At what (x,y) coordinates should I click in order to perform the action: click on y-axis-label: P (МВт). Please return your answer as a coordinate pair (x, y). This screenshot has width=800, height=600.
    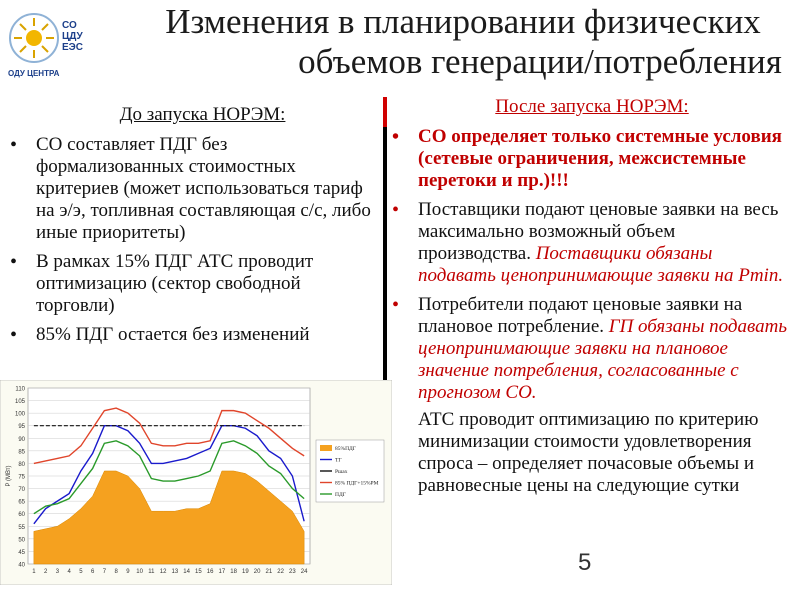
    Looking at the image, I should click on (9, 475).